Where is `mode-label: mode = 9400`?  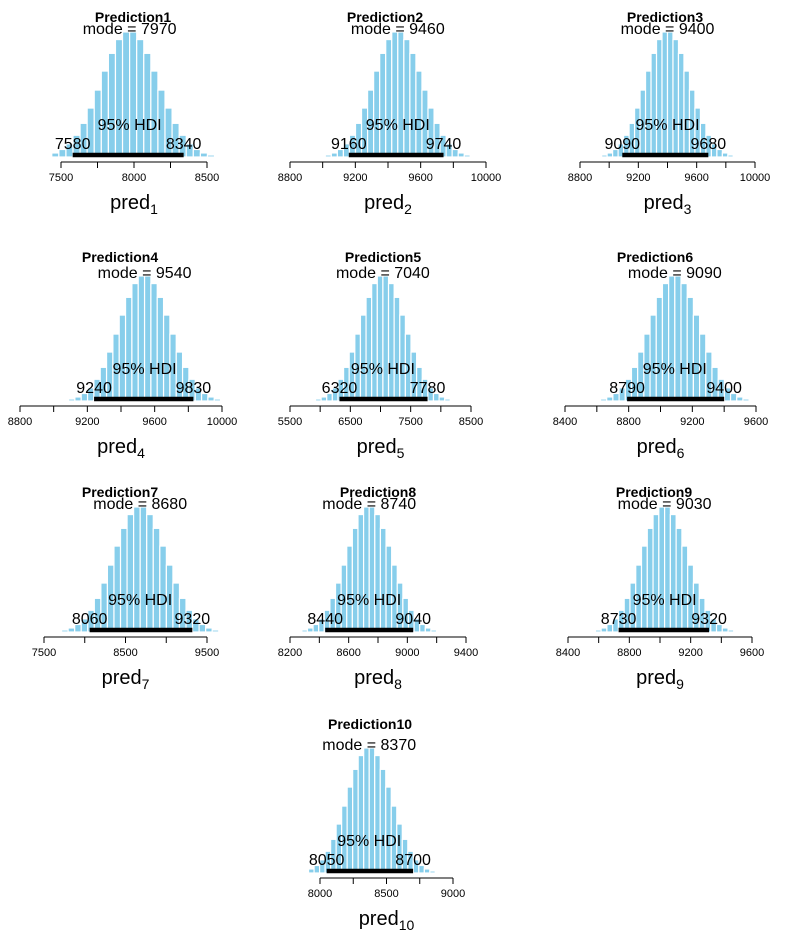 mode-label: mode = 9400 is located at coordinates (668, 29).